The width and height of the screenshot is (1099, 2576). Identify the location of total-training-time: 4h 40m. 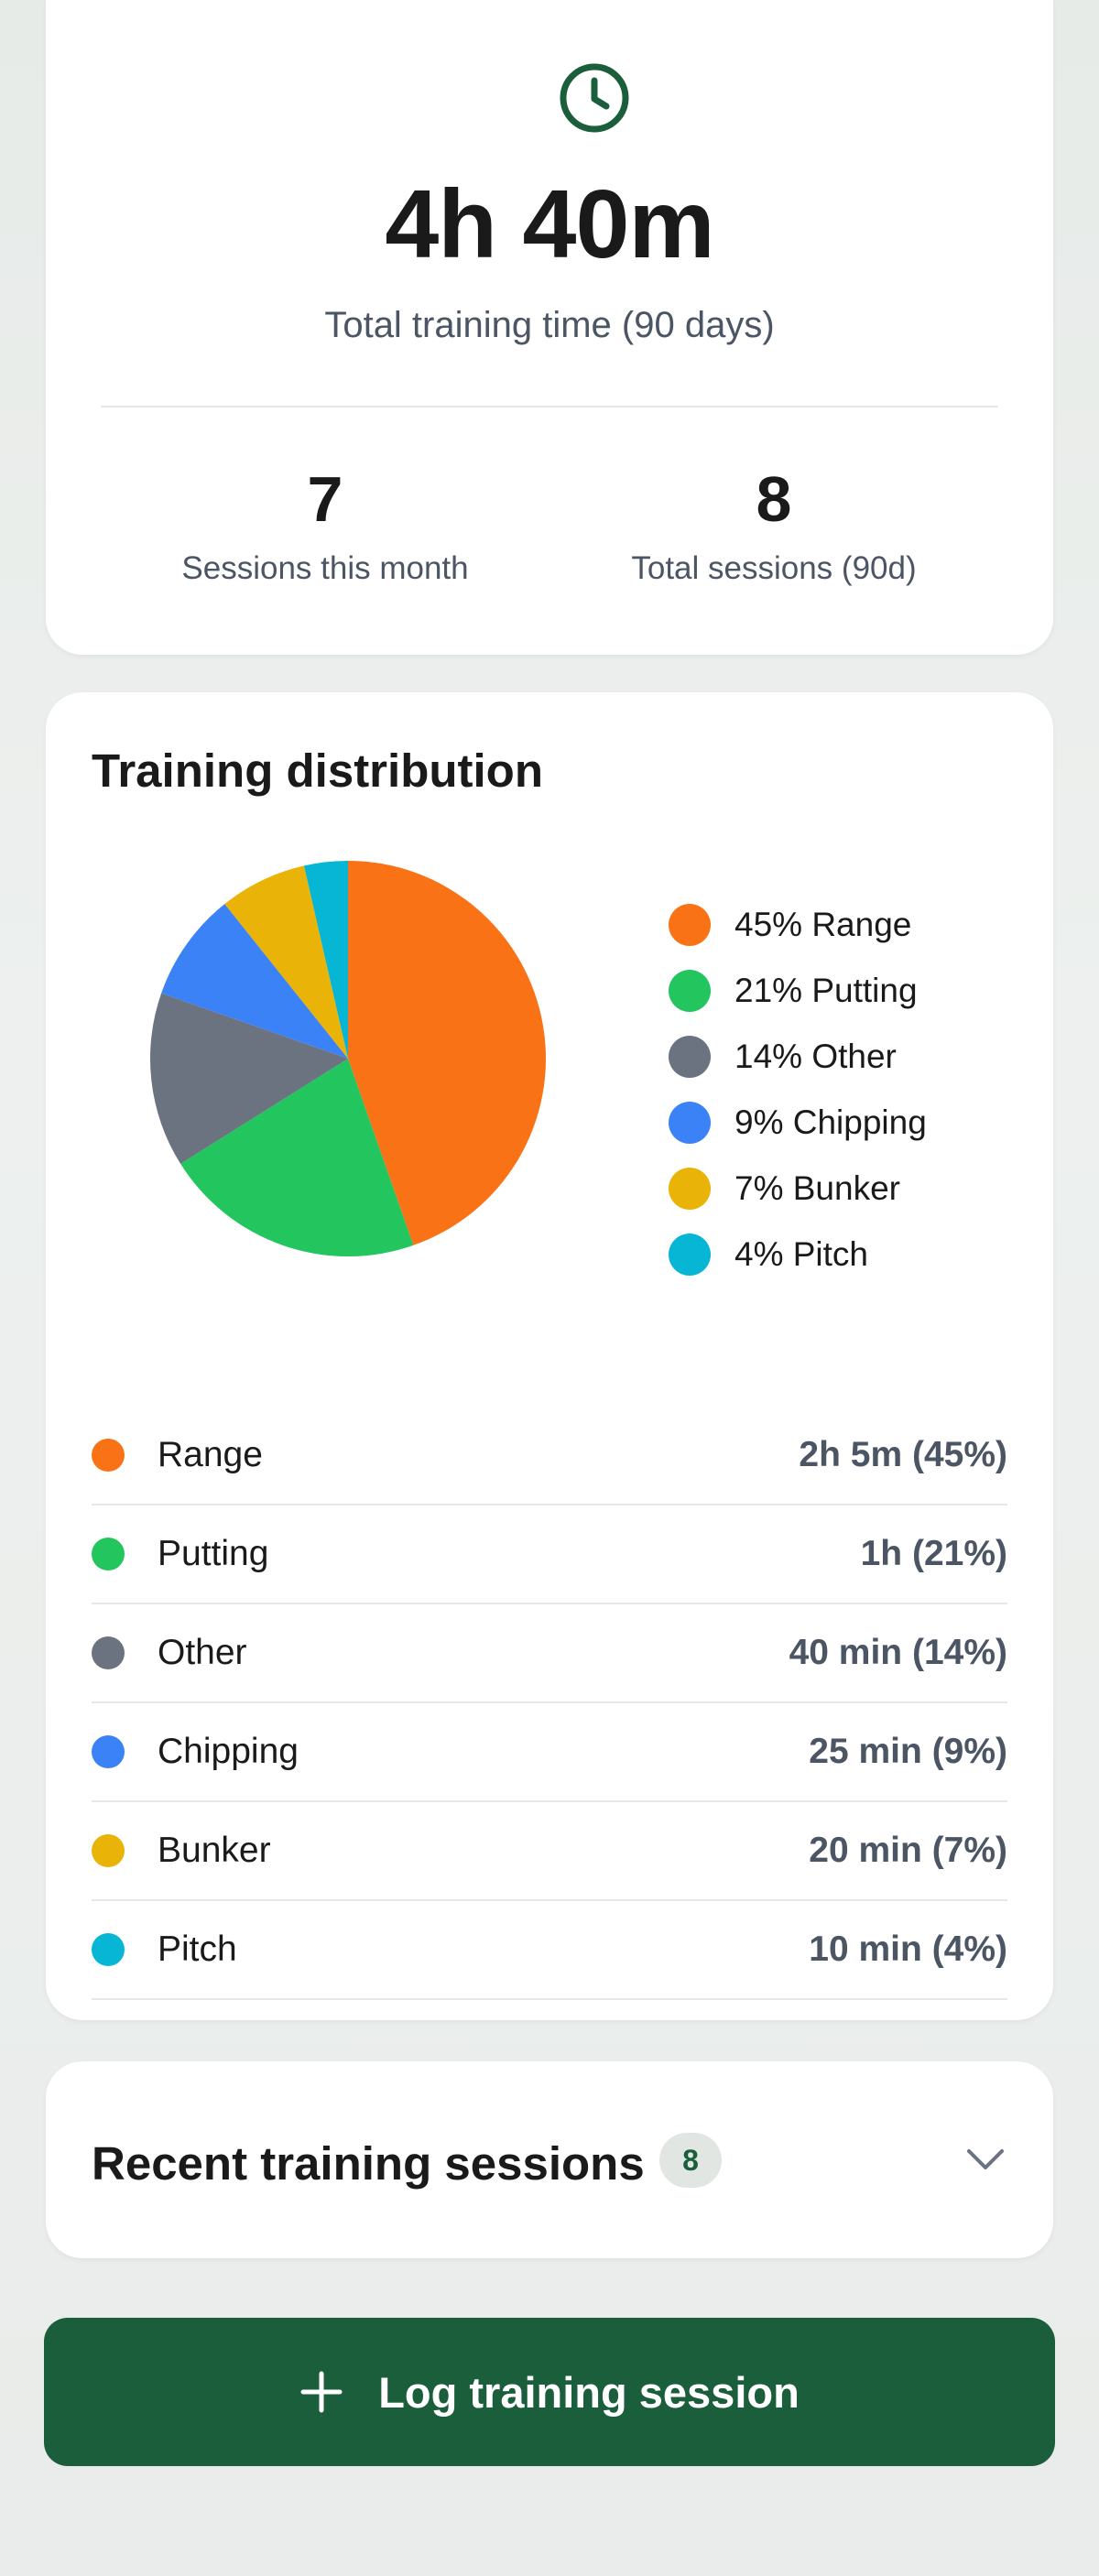
(549, 224).